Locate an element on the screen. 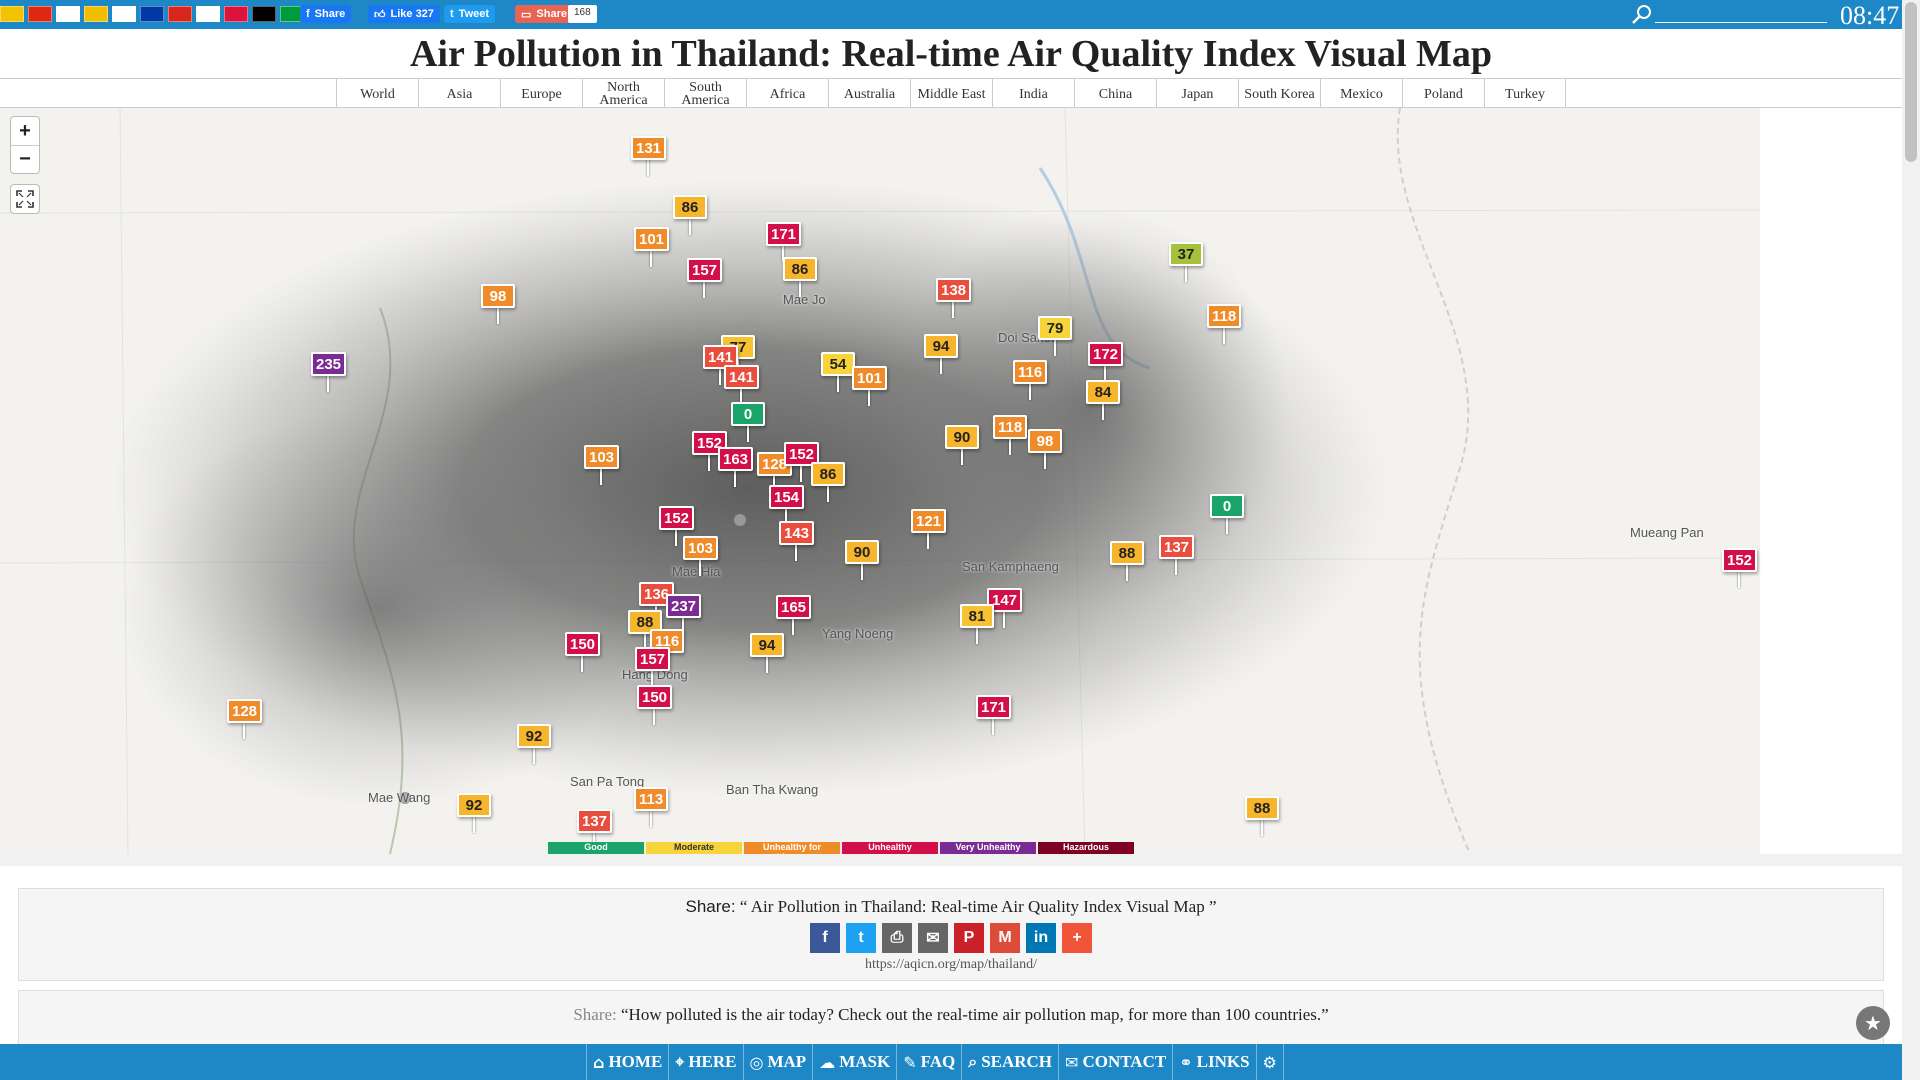  aqi-value: 116 is located at coordinates (1030, 372).